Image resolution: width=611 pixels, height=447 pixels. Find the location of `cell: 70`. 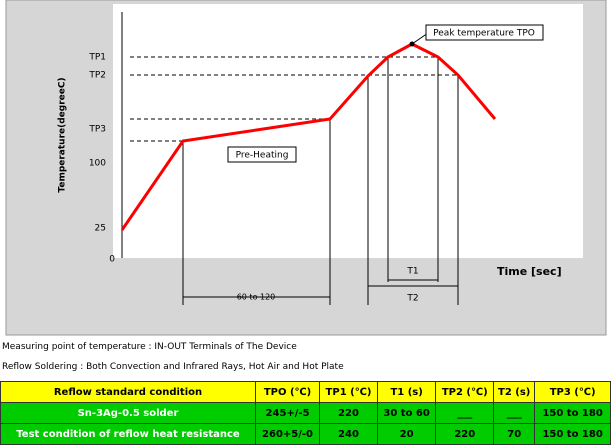

cell: 70 is located at coordinates (514, 434).